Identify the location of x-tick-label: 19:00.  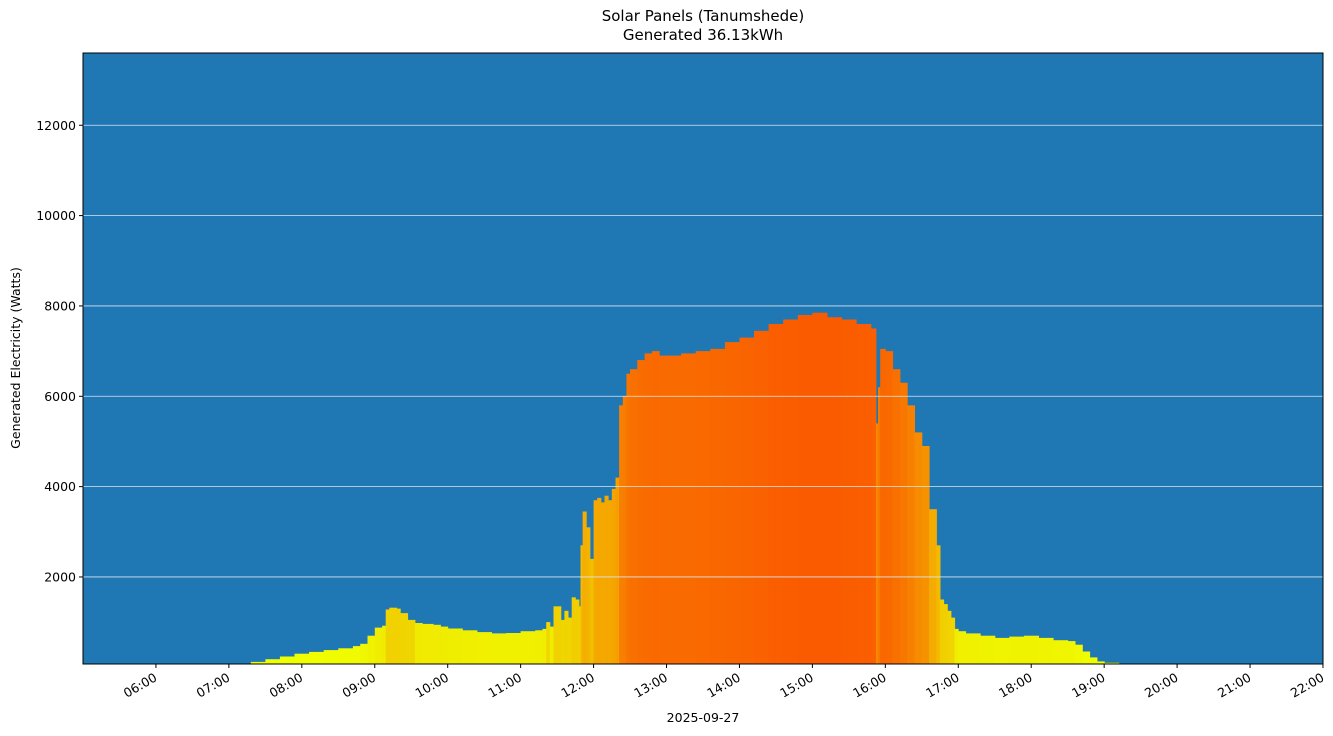
(1088, 685).